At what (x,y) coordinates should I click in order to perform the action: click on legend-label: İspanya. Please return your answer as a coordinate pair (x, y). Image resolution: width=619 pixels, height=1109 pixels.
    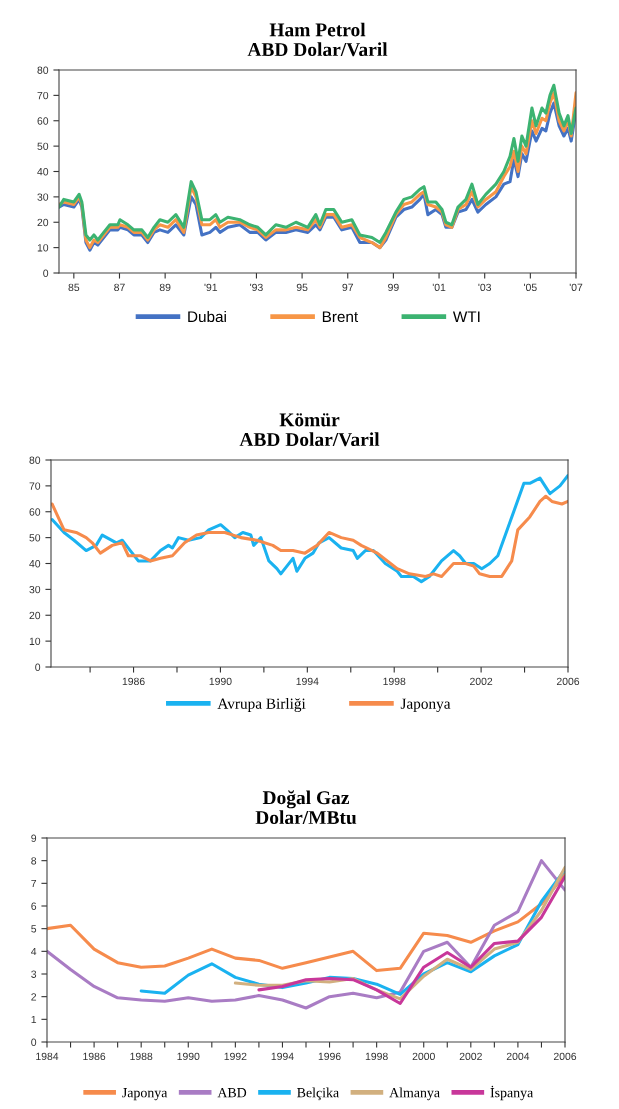
    Looking at the image, I should click on (512, 1093).